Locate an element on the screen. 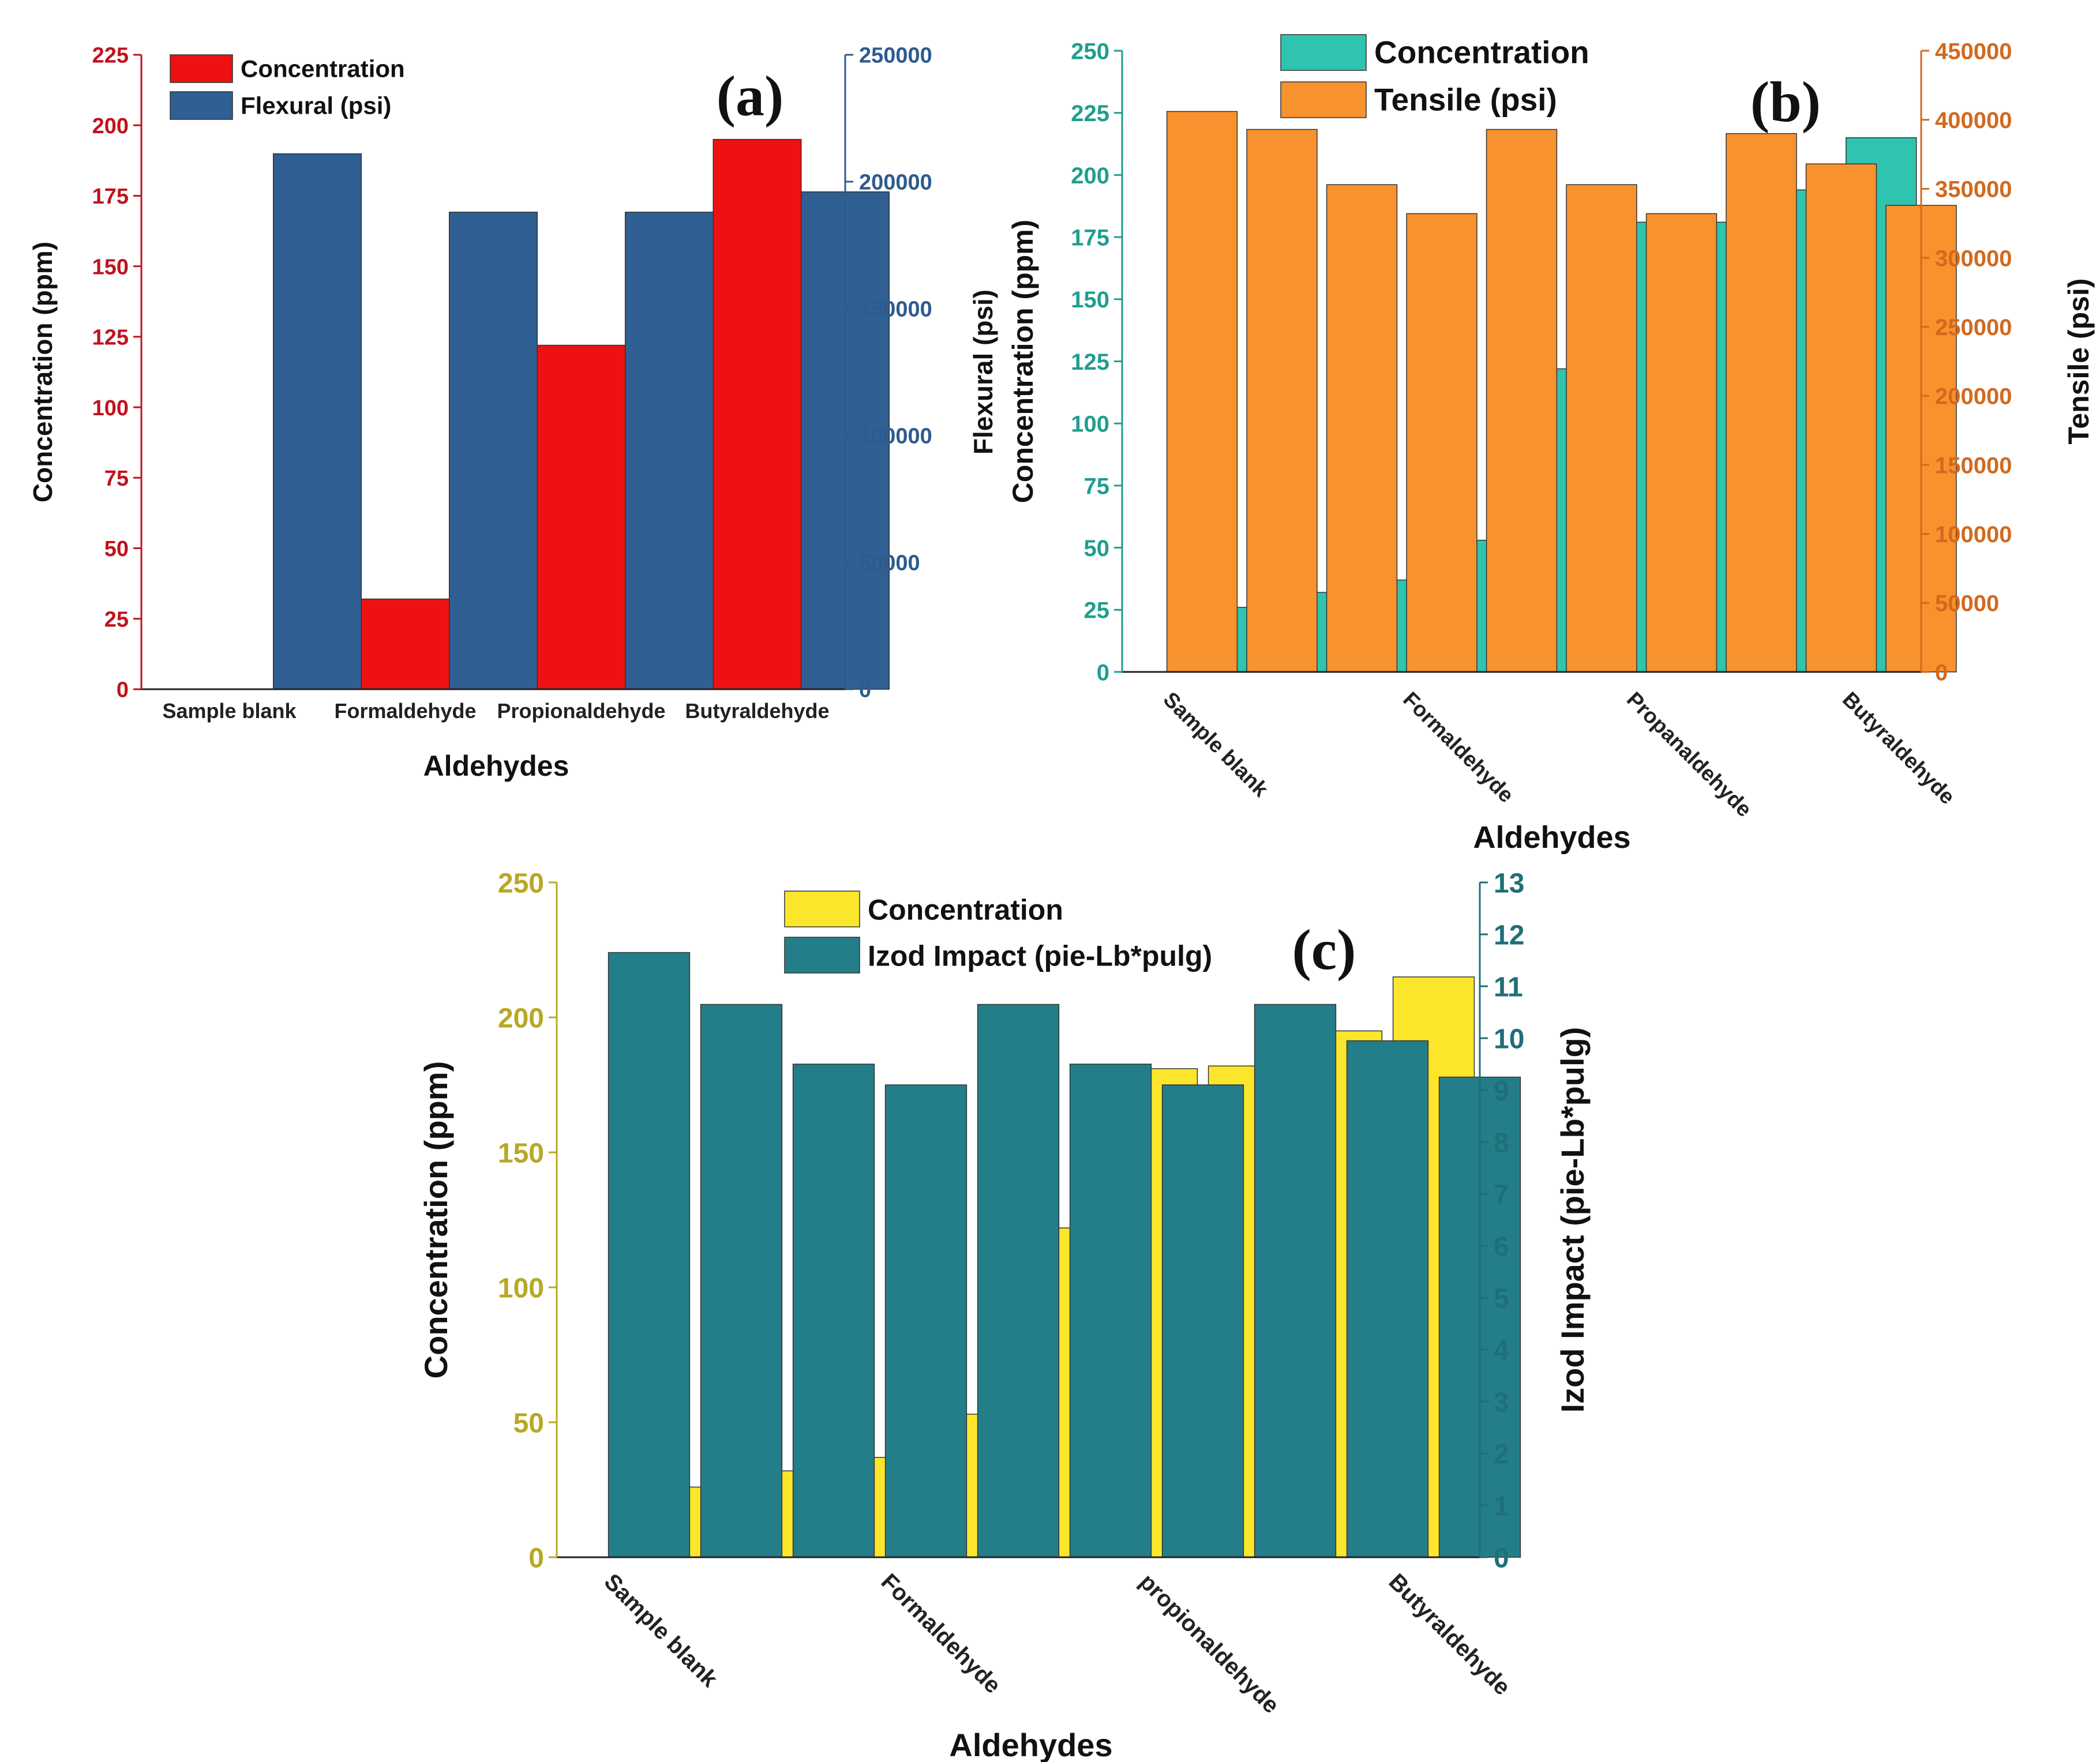 The height and width of the screenshot is (1762, 2100). right-tick-label: 9 is located at coordinates (1501, 1091).